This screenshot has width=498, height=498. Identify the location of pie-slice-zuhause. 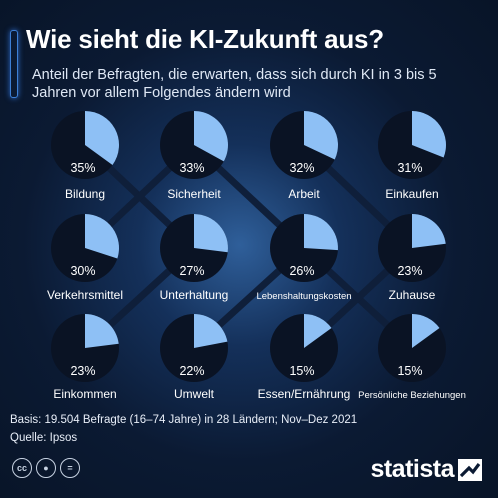
(429, 231).